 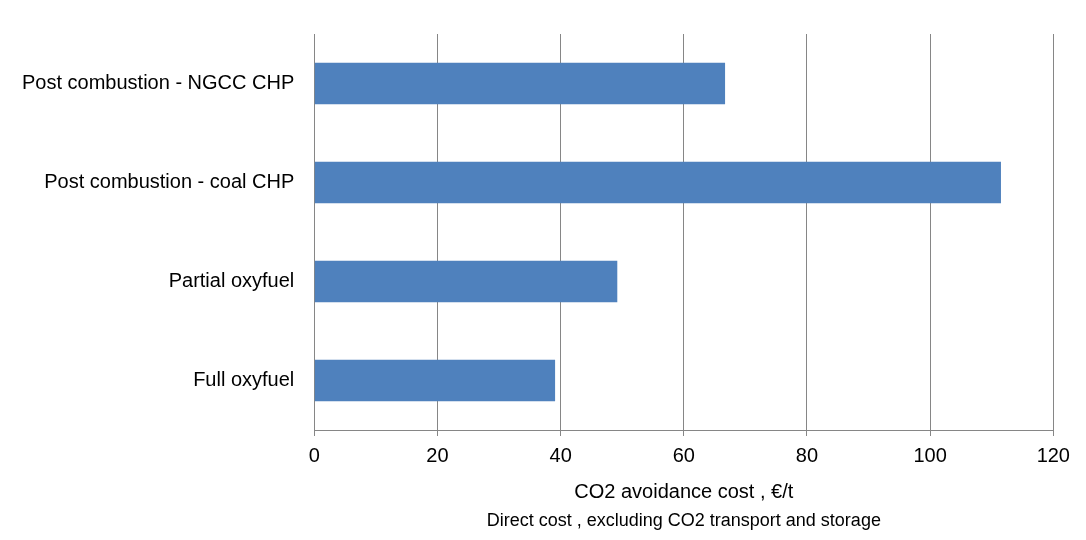 I want to click on x-tick-label: 100, so click(x=930, y=454).